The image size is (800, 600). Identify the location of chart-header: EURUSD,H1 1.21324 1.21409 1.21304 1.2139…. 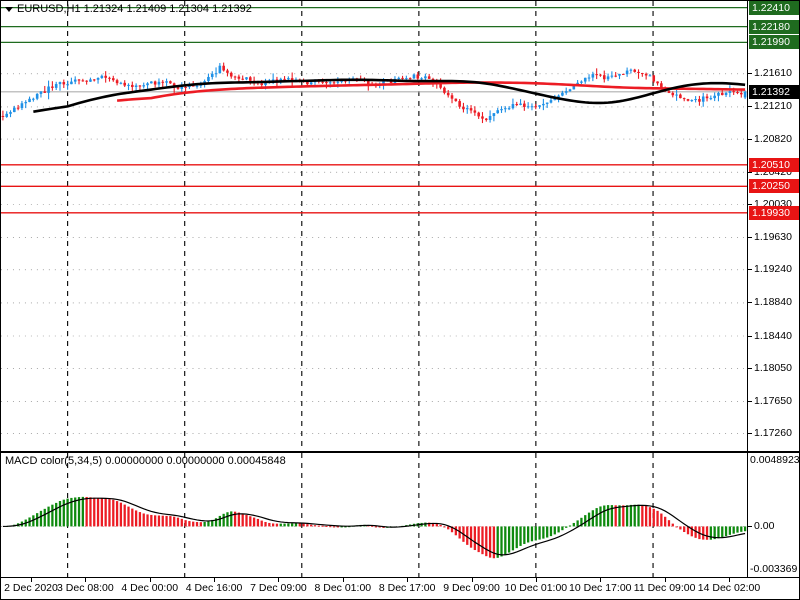
(128, 9).